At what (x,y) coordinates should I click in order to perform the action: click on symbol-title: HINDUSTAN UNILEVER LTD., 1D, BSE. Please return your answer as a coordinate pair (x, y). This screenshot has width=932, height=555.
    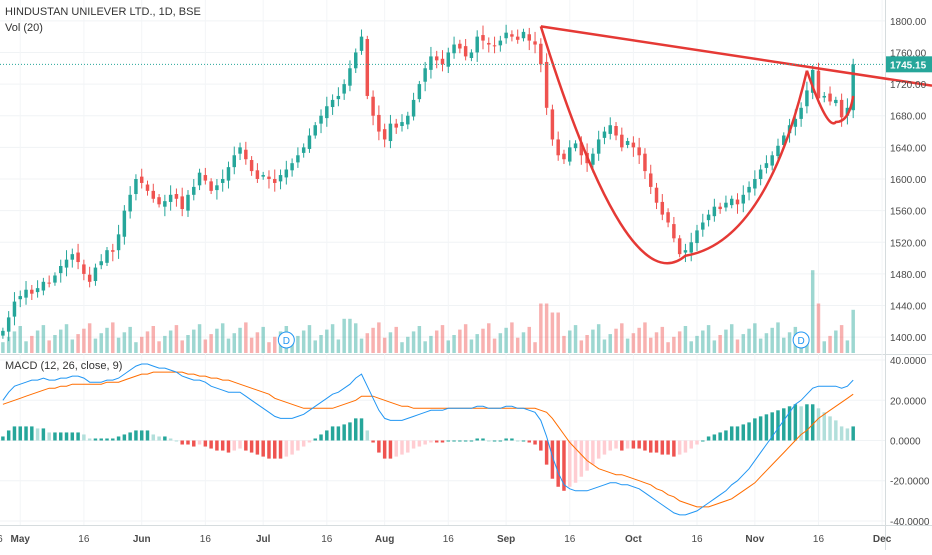
    Looking at the image, I should click on (103, 12).